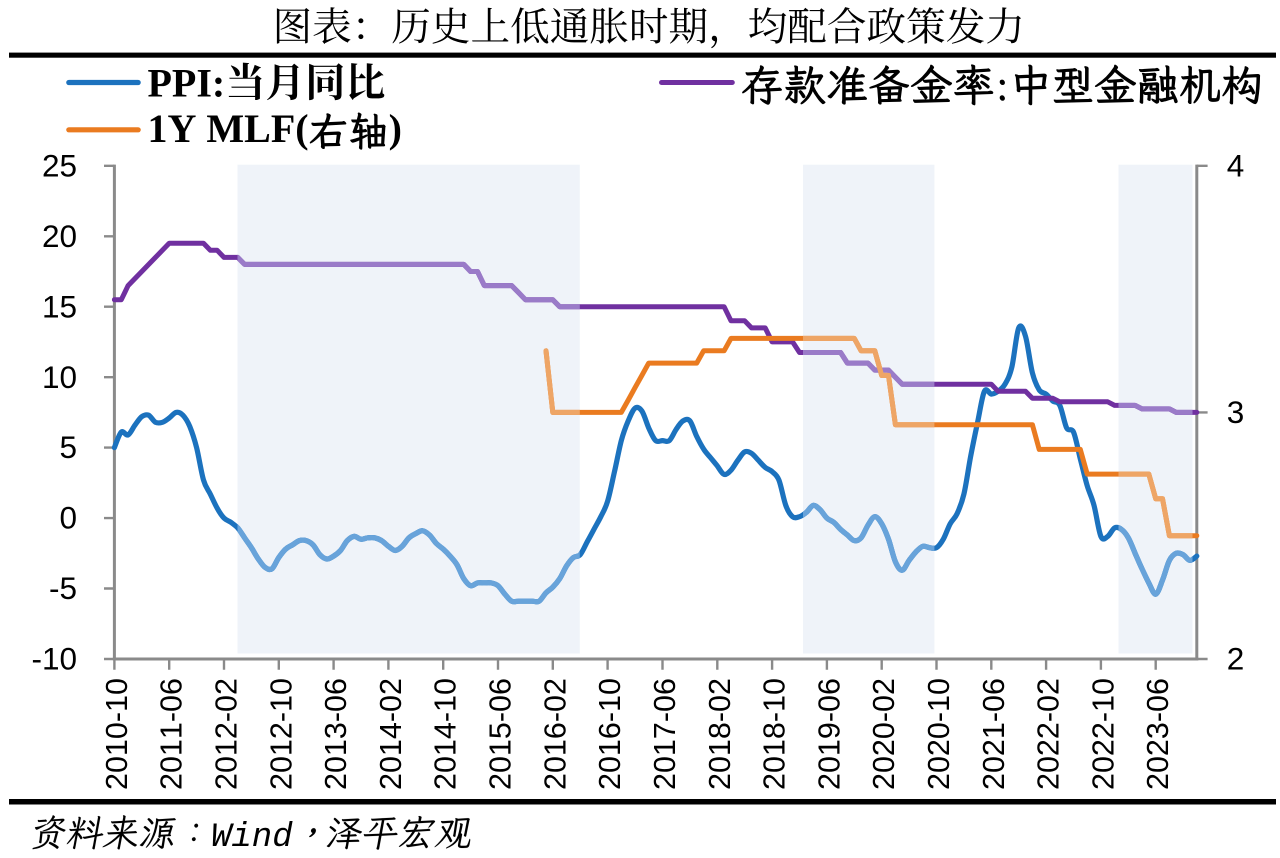 The width and height of the screenshot is (1280, 858). Describe the element at coordinates (252, 838) in the screenshot. I see `svg-text: Wind` at that location.